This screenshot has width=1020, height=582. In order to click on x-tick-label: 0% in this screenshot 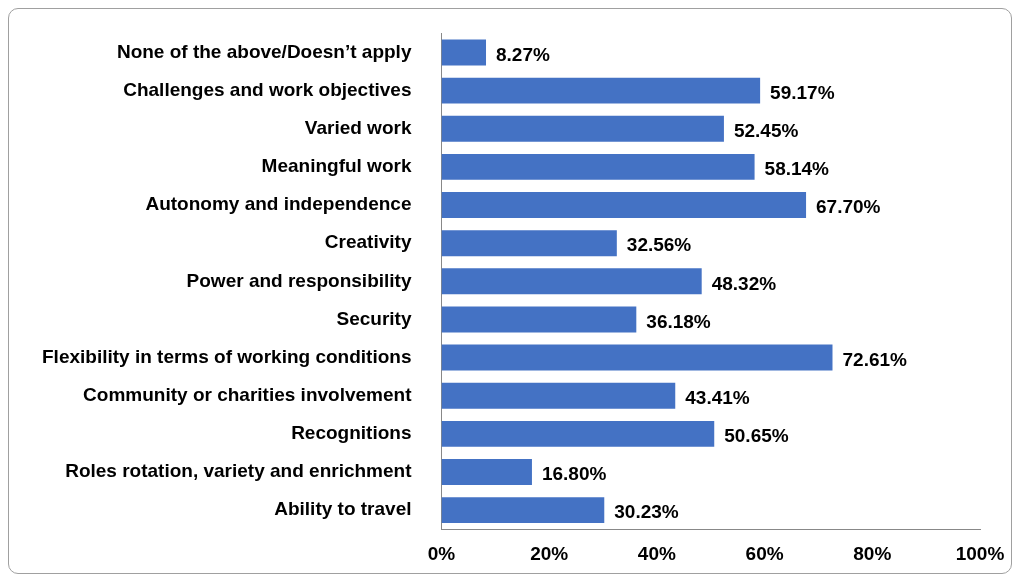, I will do `click(441, 553)`.